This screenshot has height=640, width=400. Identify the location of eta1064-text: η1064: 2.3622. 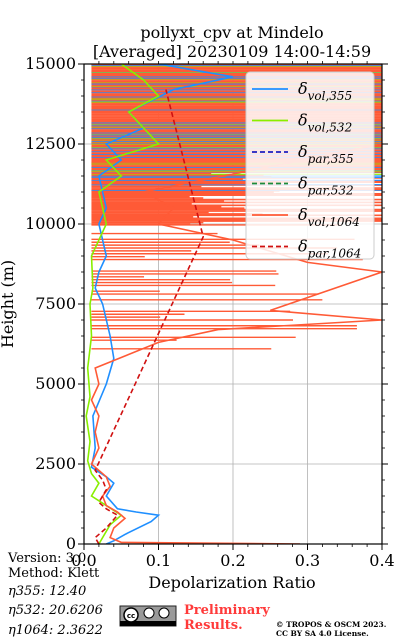
(55, 630).